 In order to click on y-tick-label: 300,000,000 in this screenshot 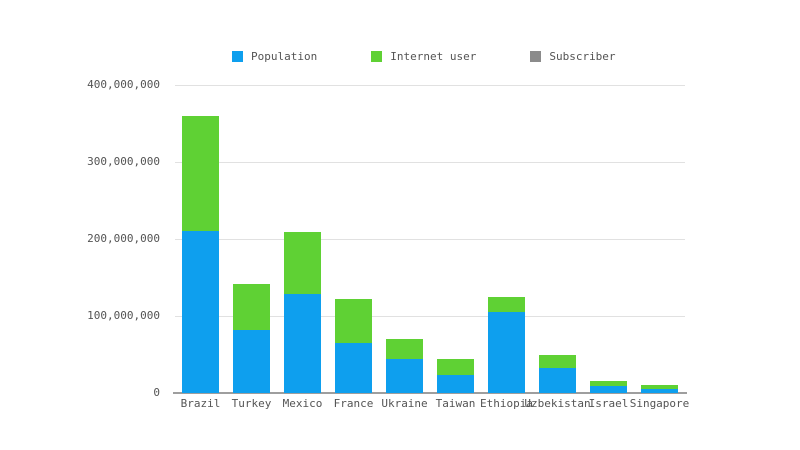, I will do `click(123, 161)`.